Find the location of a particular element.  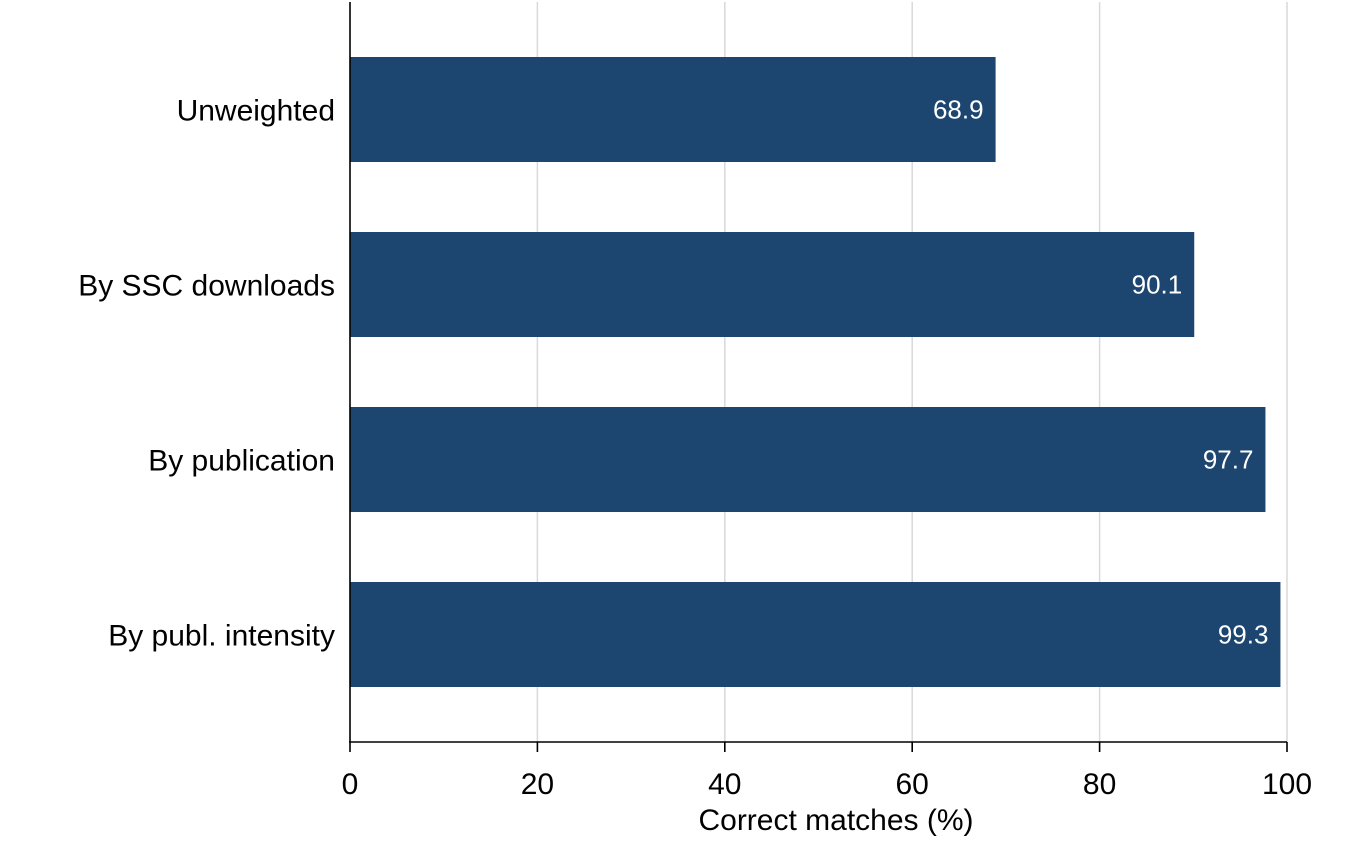

x-axis-title: Correct matches (%) is located at coordinates (835, 820).